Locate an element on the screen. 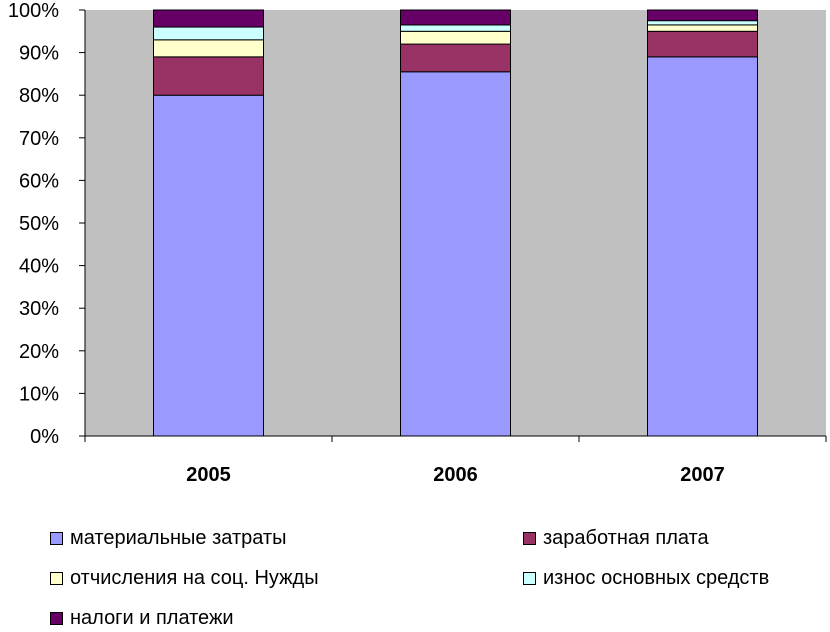  legend-item-3: отчисления на соц. Нужды is located at coordinates (184, 578).